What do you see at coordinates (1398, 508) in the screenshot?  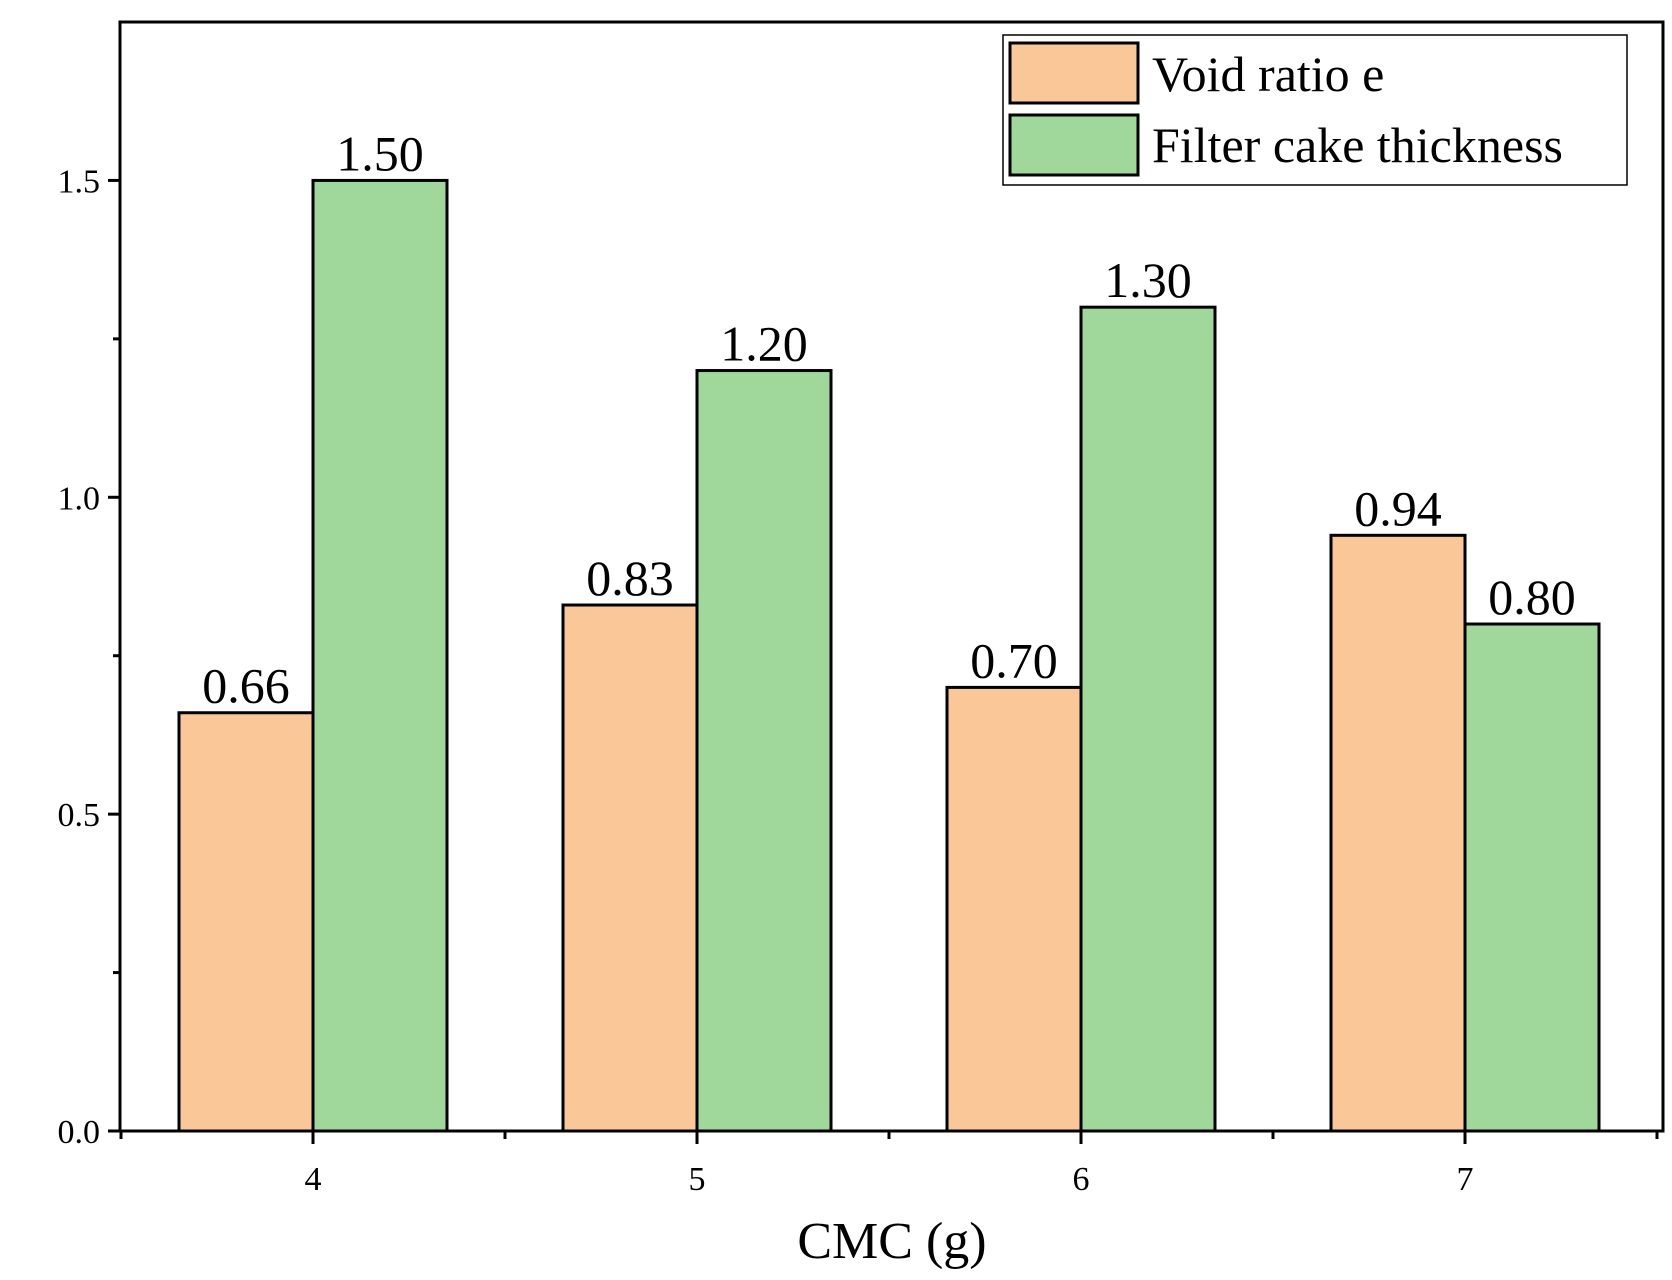 I see `data-label-void-ratio-7: 0.94` at bounding box center [1398, 508].